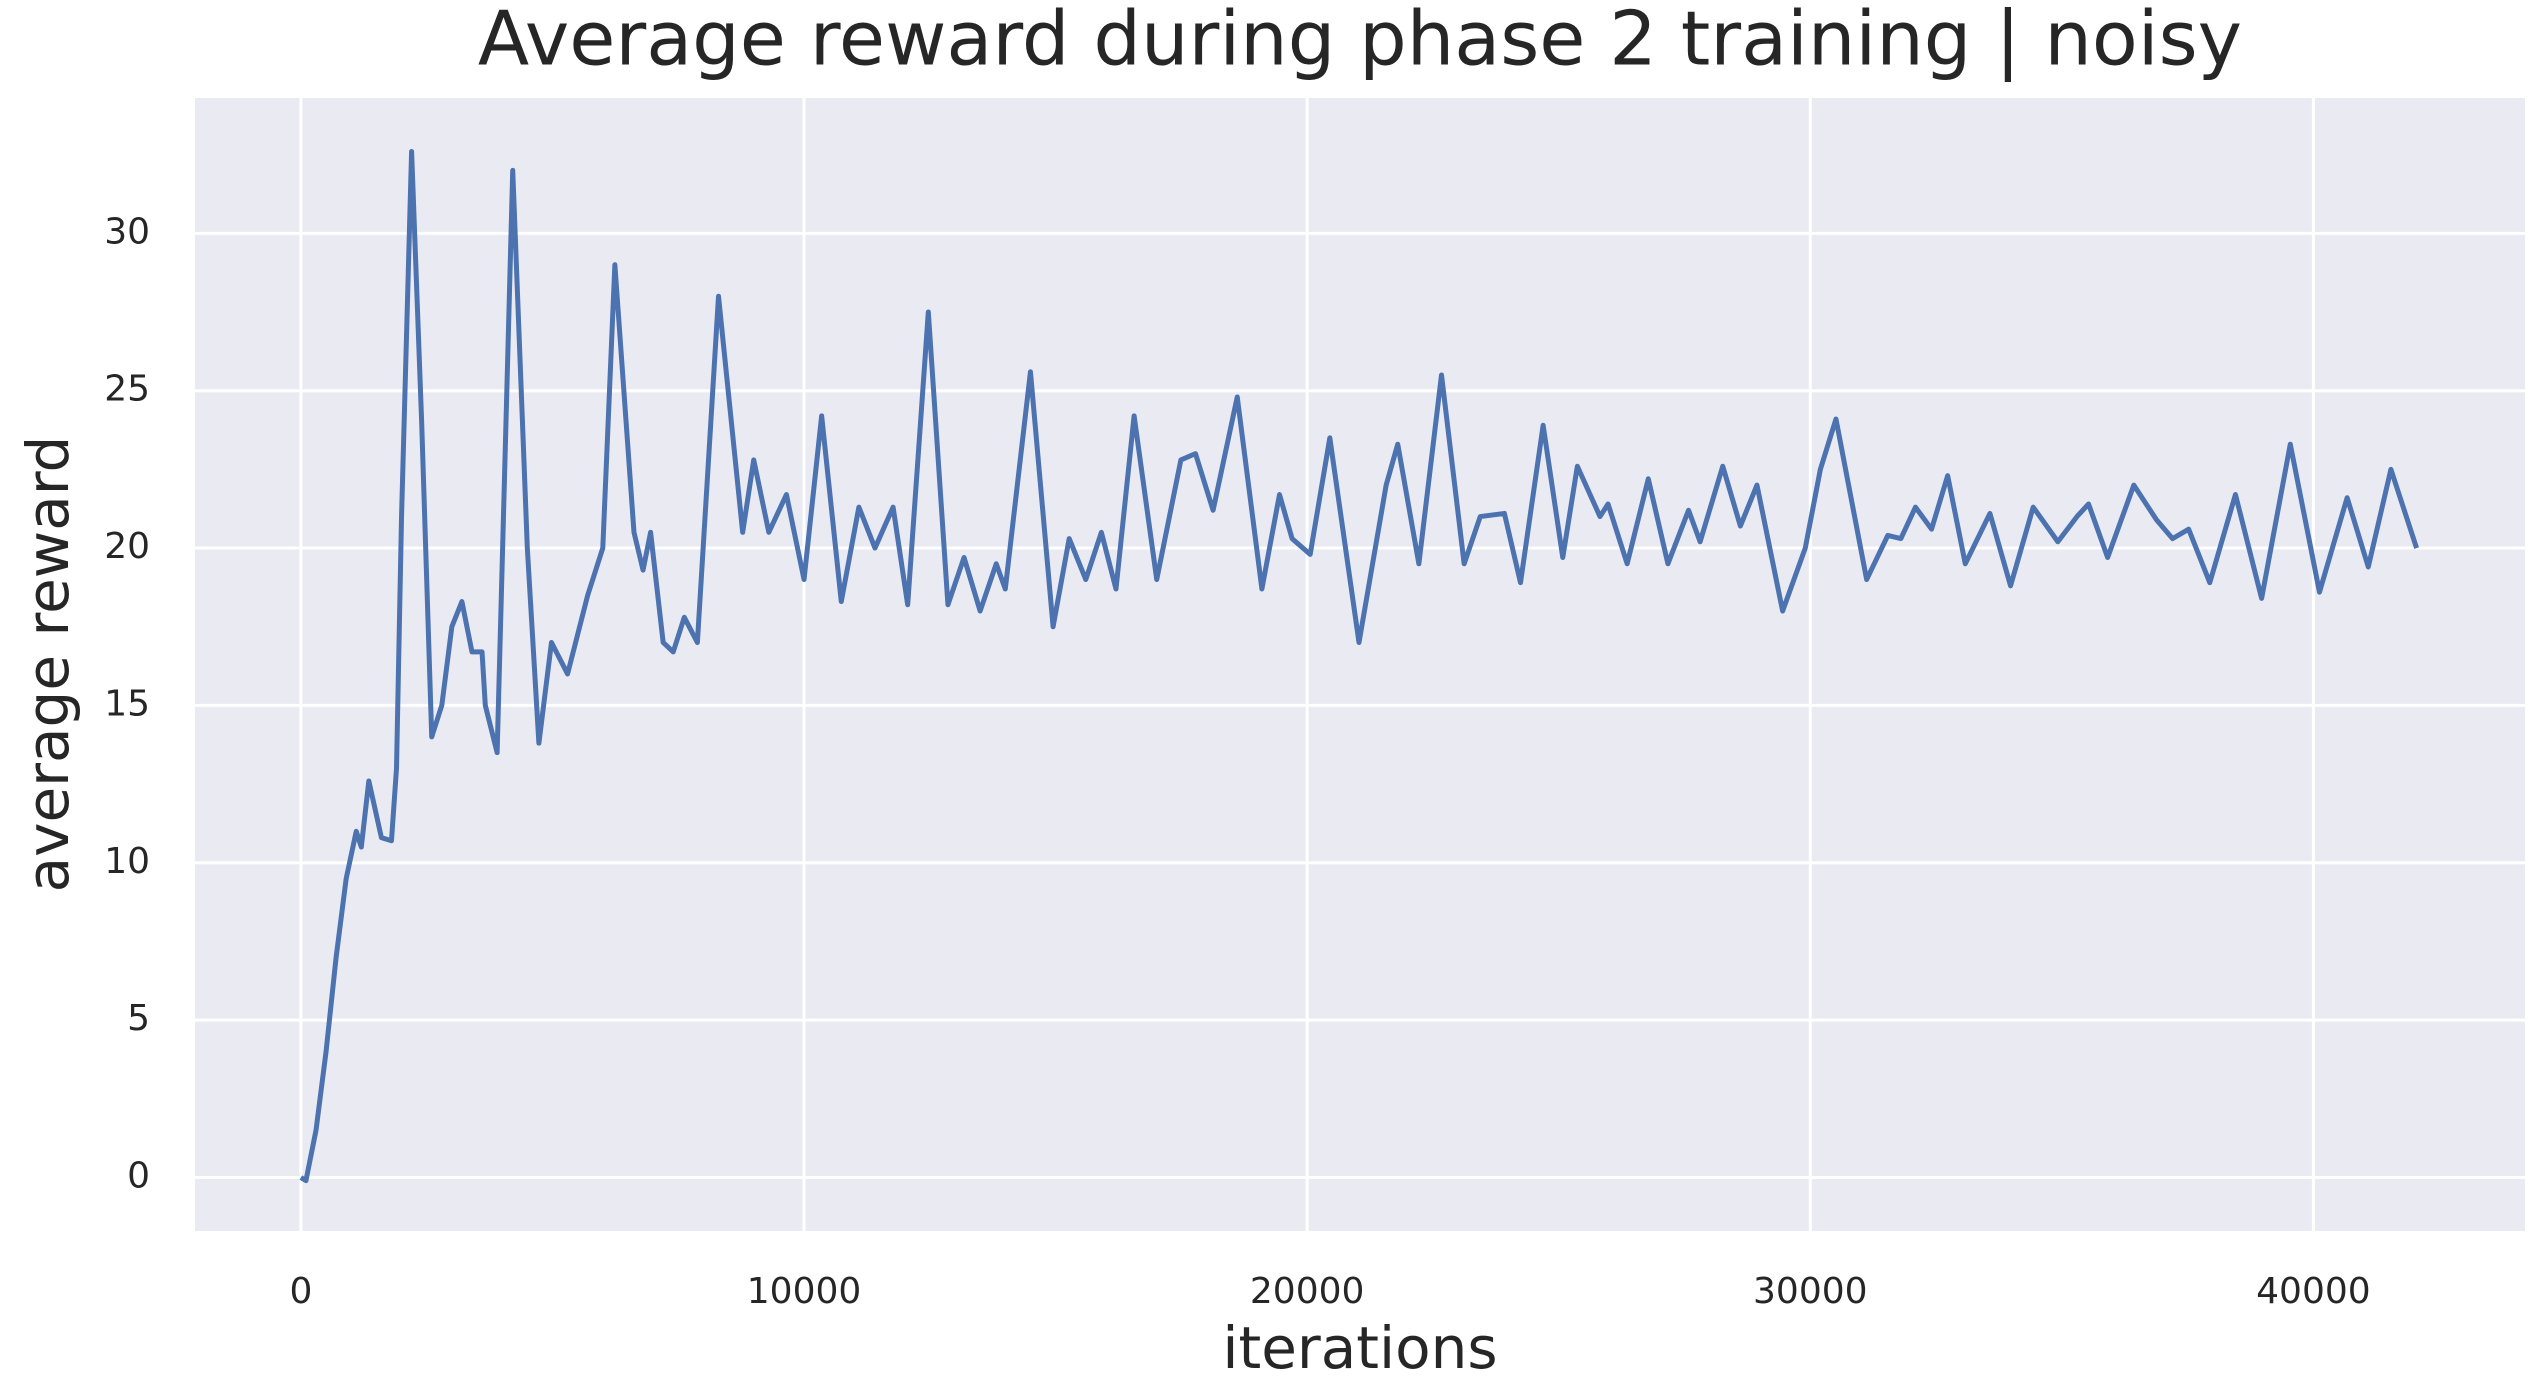  I want to click on x-axis-label: iterations, so click(1359, 1348).